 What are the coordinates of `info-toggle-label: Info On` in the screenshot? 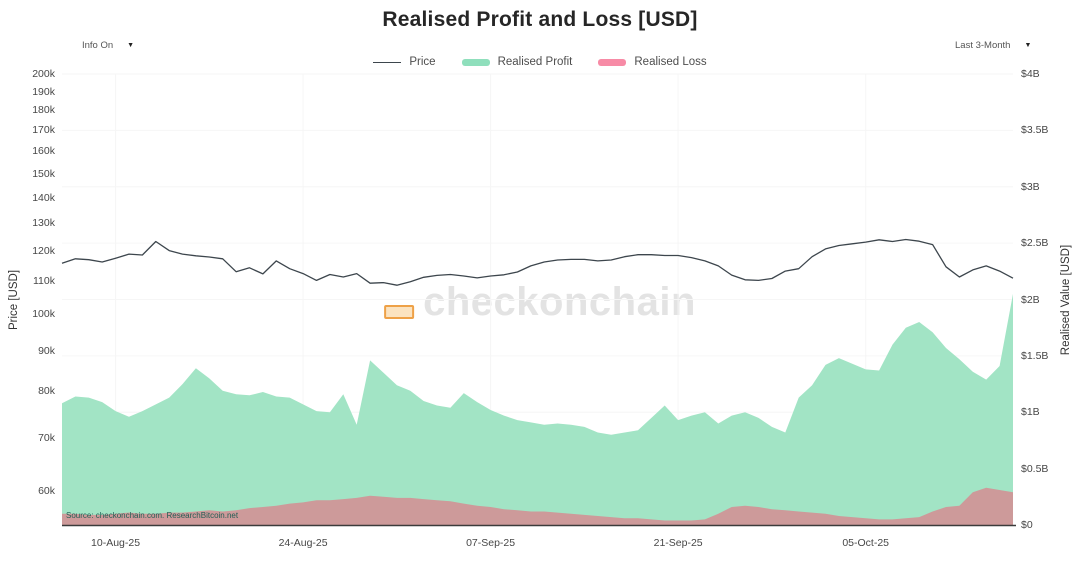 It's located at (98, 45).